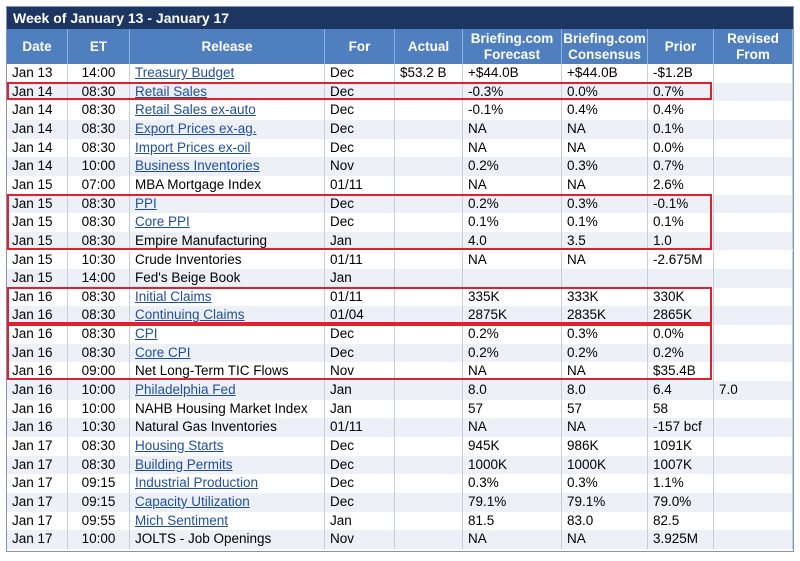 This screenshot has height=561, width=800. I want to click on release-link: Retail Sales ex-auto, so click(195, 110).